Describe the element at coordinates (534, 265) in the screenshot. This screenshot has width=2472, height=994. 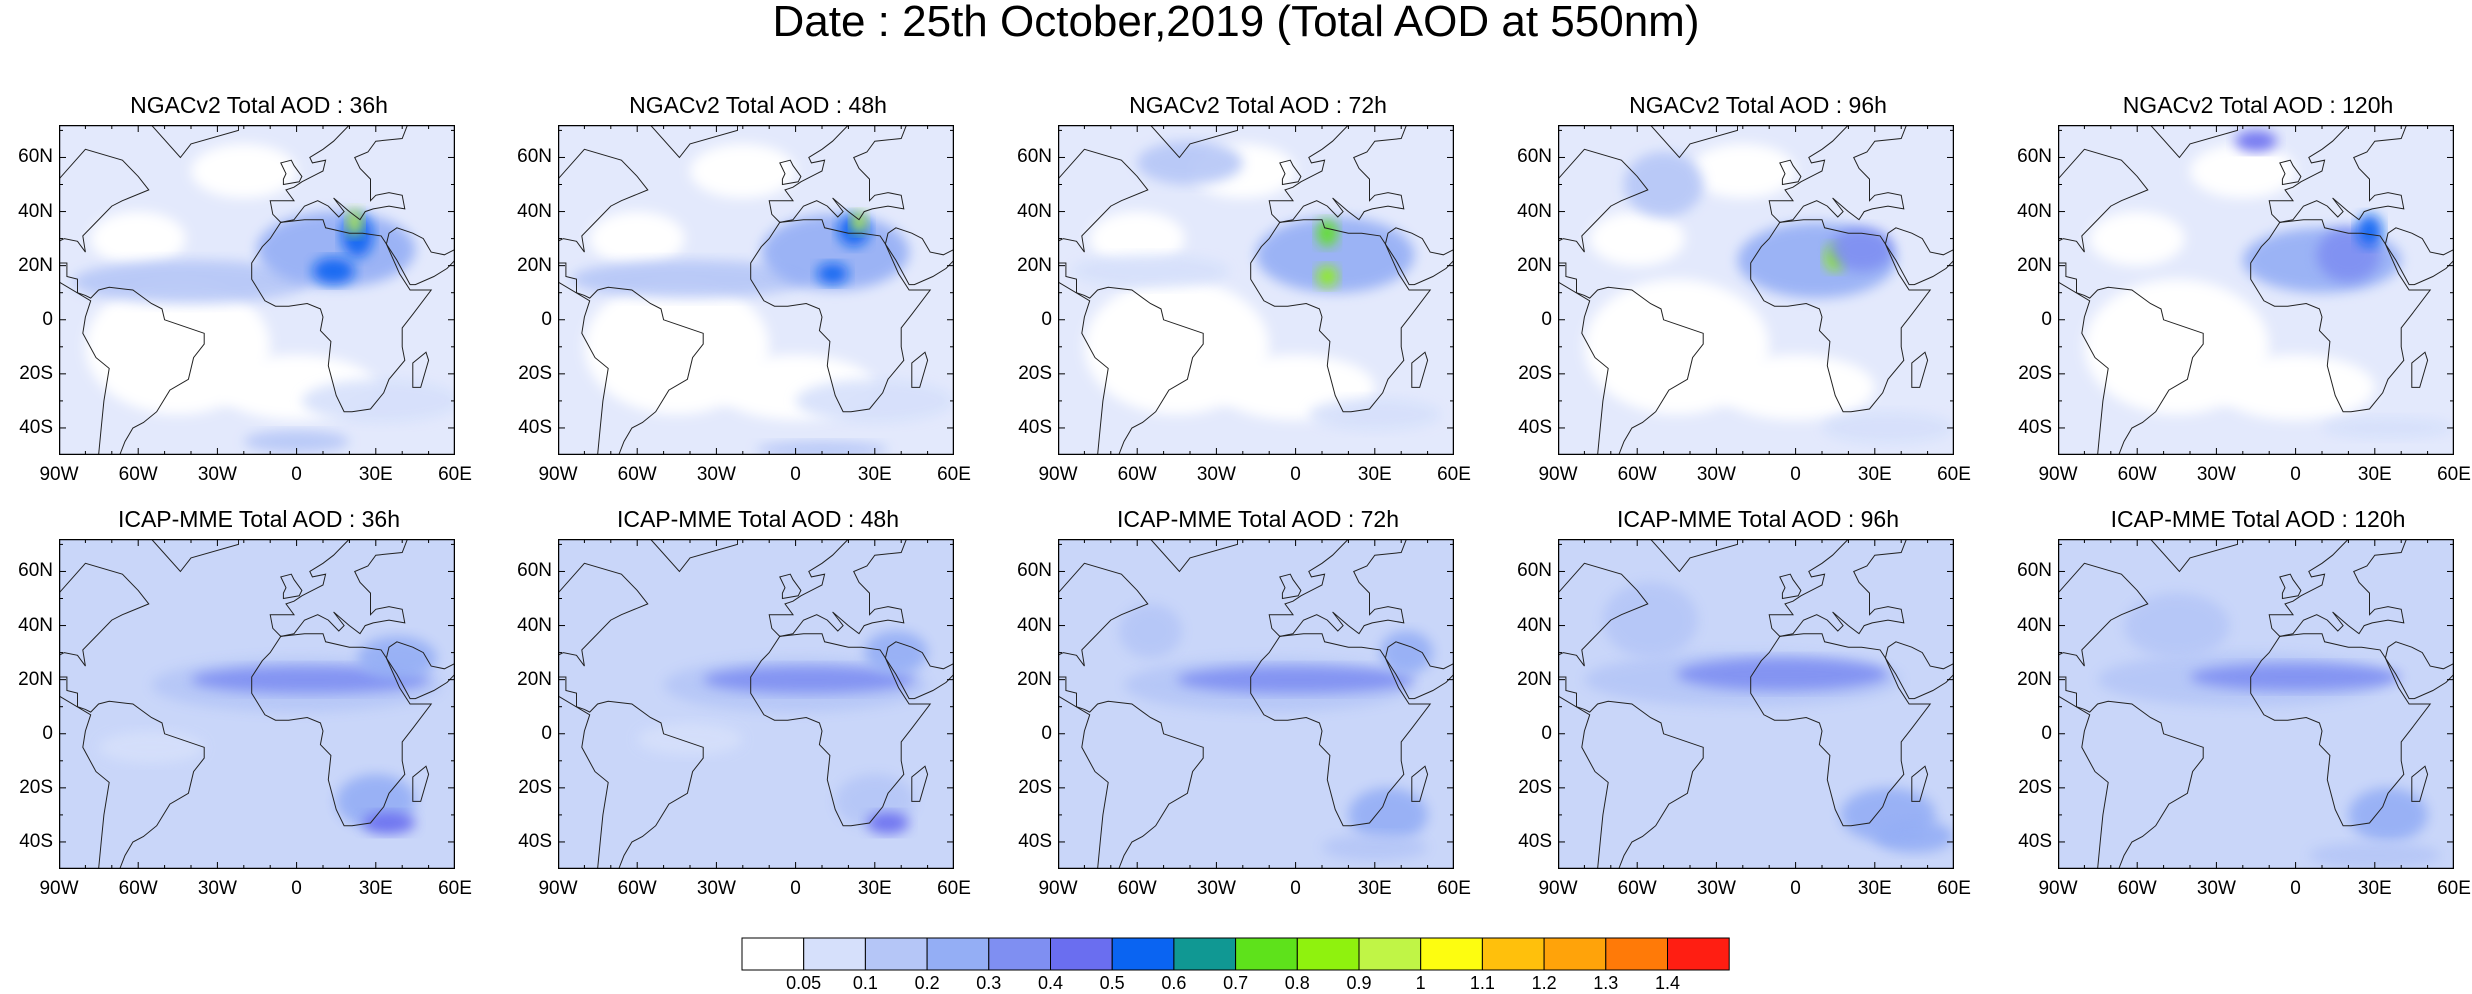
I see `lat-tick-label: 20N` at that location.